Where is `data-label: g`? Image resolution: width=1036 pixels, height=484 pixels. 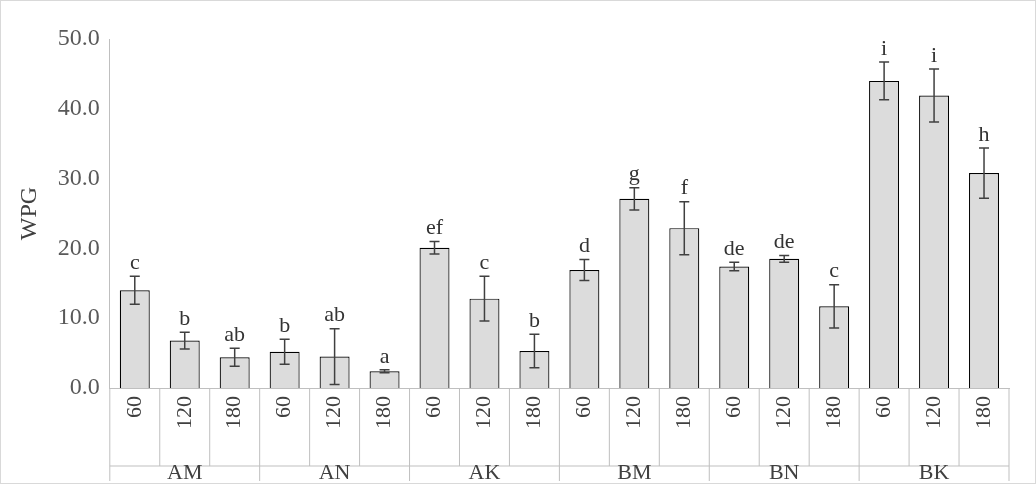
data-label: g is located at coordinates (634, 173).